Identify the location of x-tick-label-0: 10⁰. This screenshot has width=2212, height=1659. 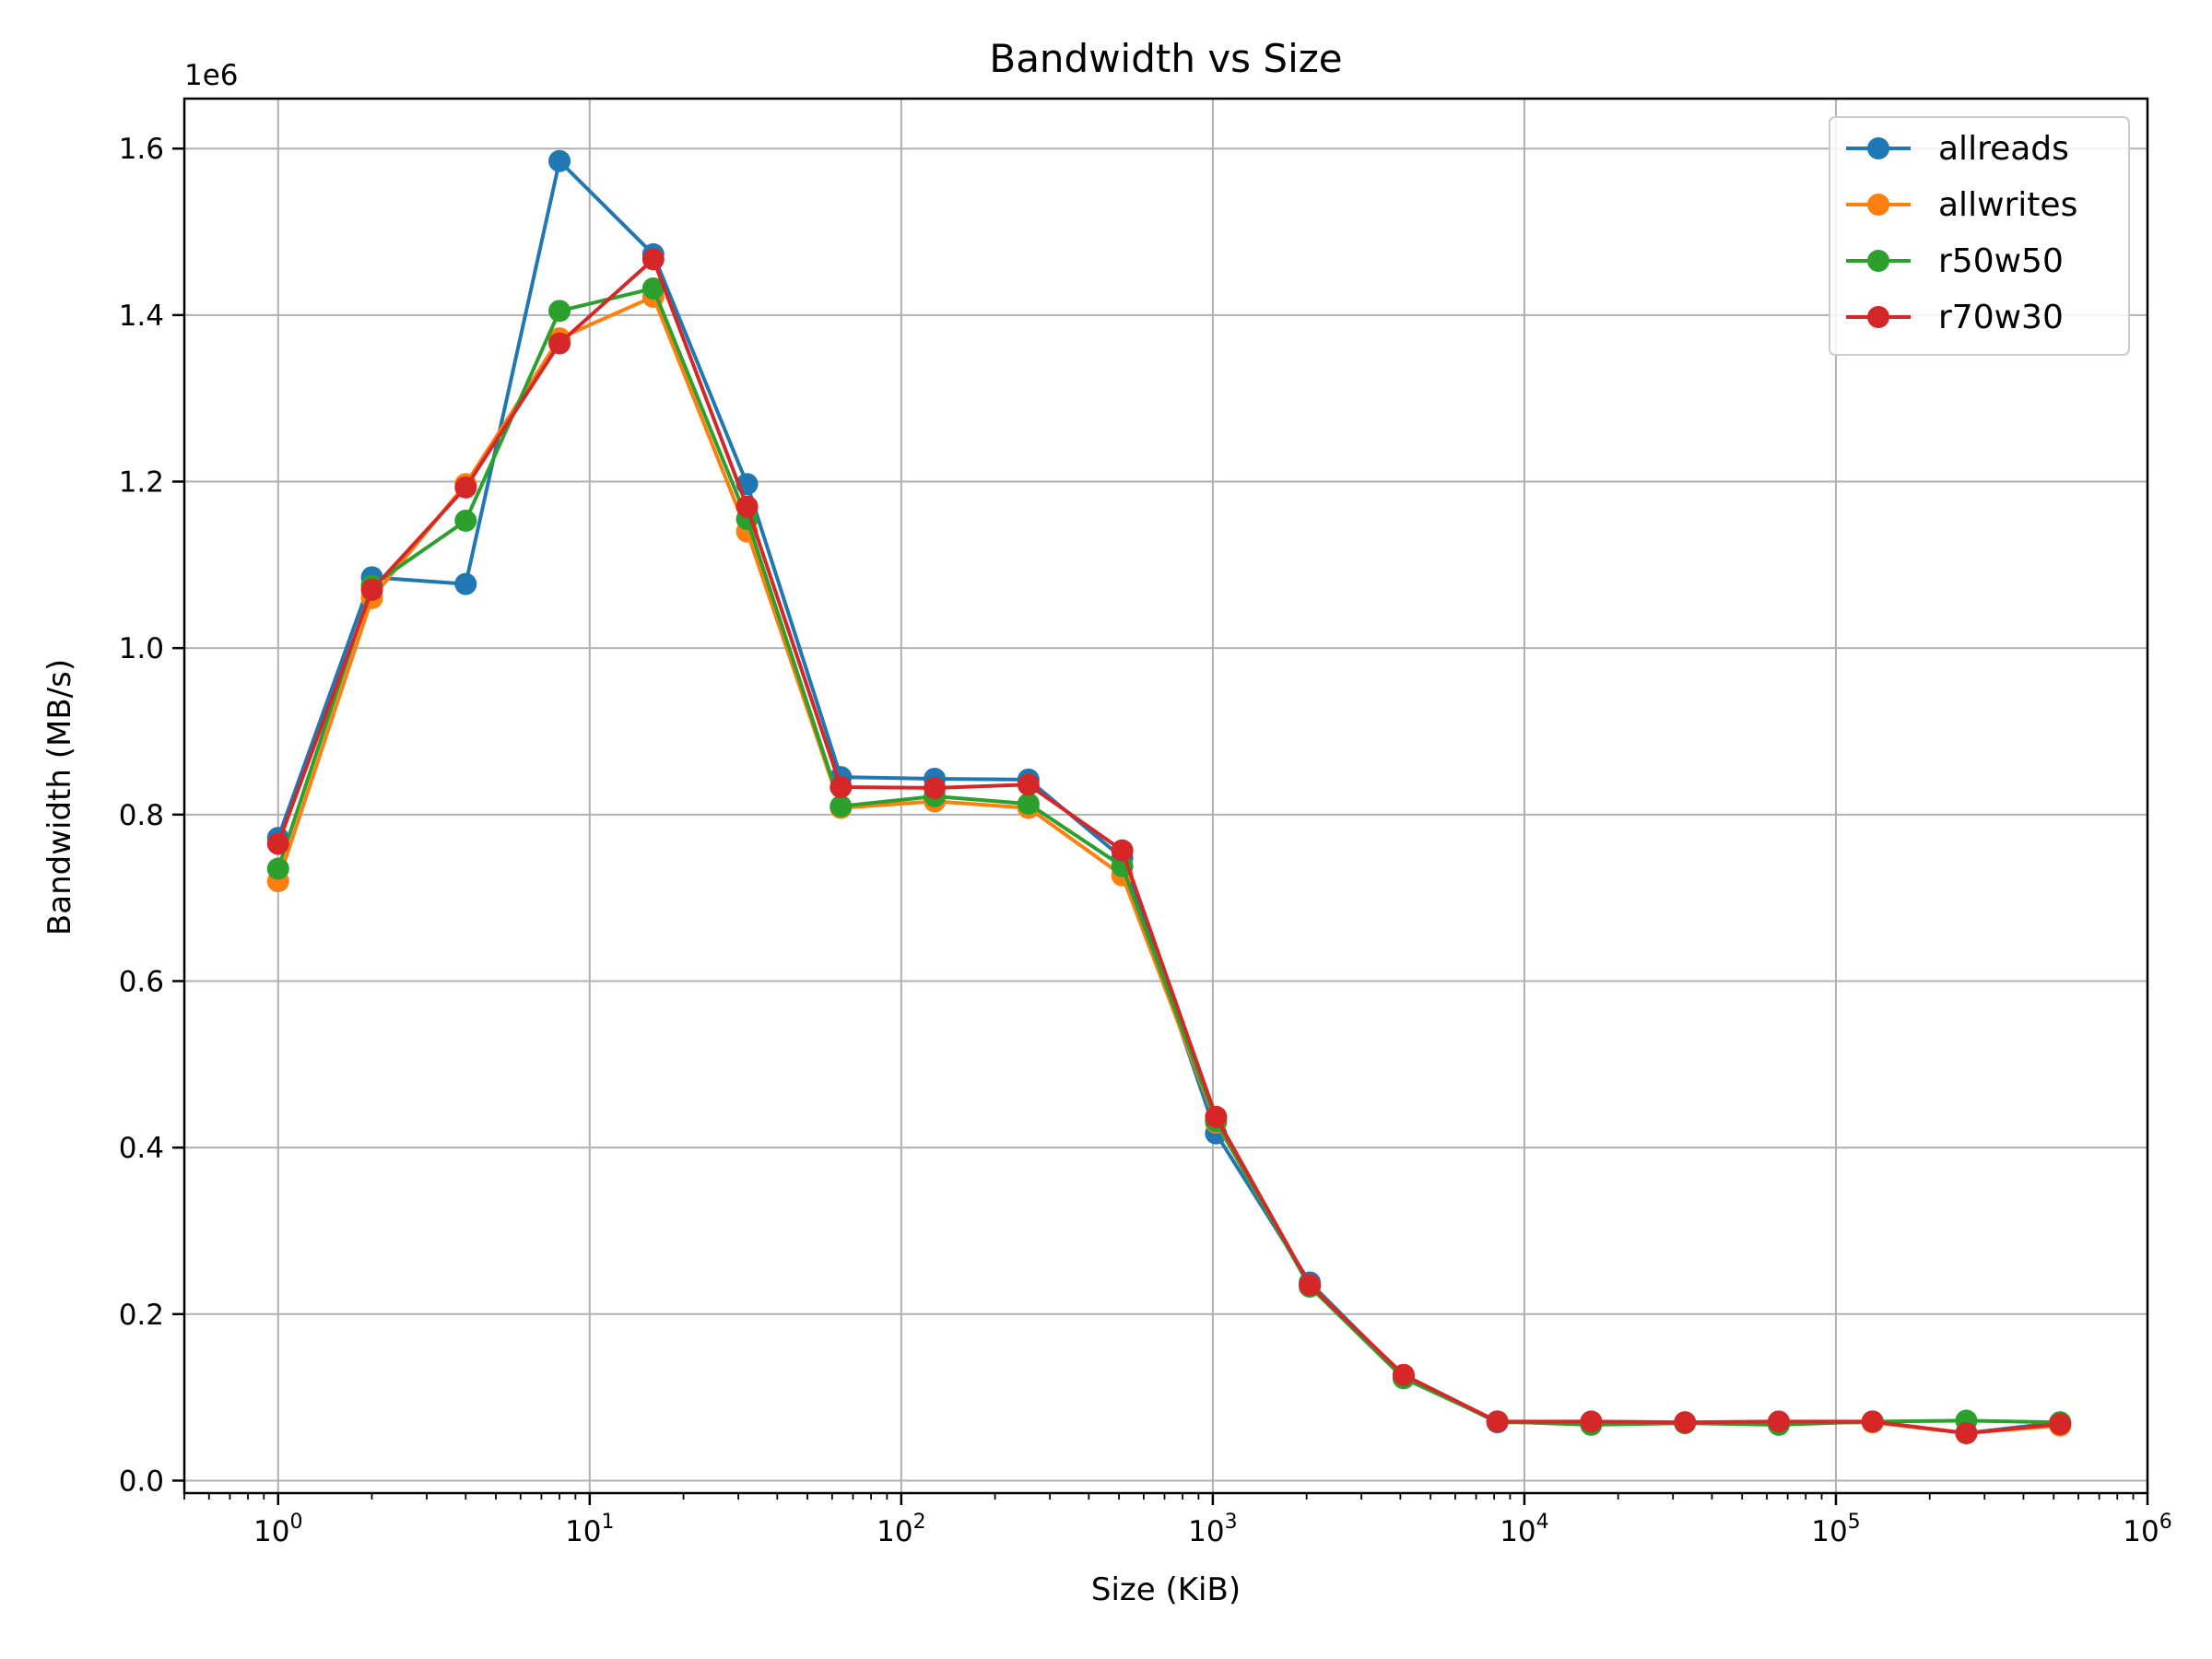
(277, 1529).